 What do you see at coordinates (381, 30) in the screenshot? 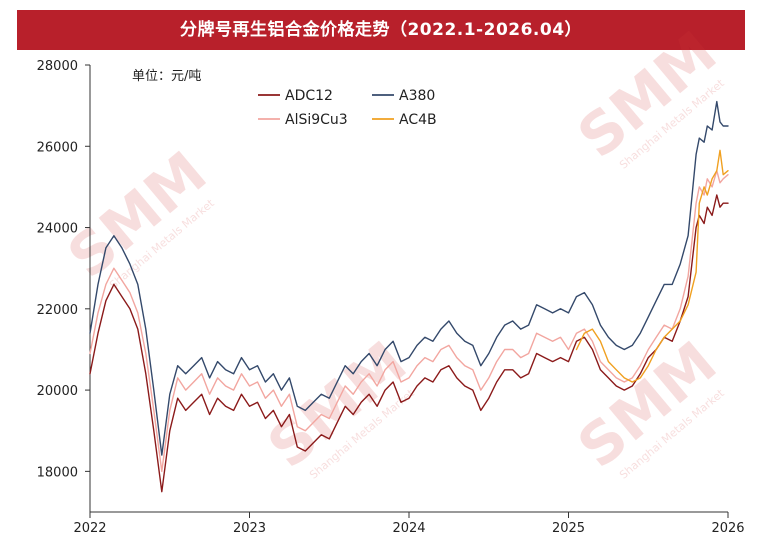
I see `chart-title: 分牌号再生铝合金价格走势（2022.1-2026.04）` at bounding box center [381, 30].